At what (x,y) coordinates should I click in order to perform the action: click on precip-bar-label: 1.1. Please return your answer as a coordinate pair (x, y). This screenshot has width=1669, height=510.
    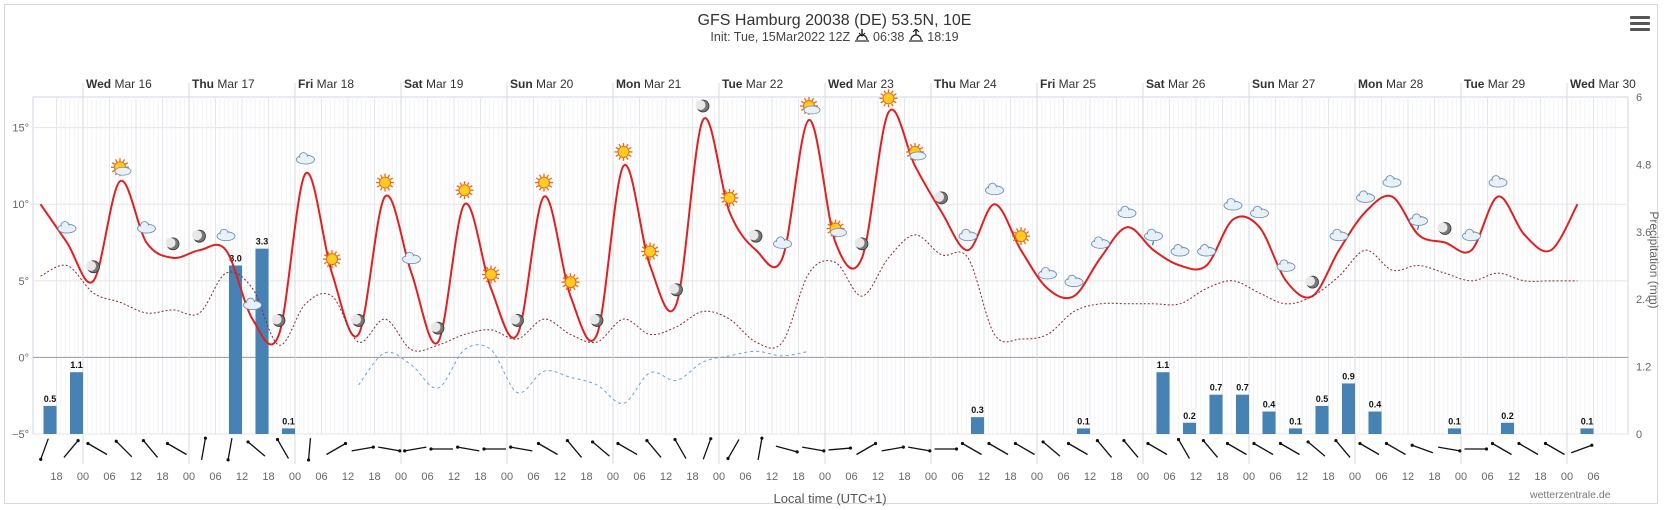
    Looking at the image, I should click on (1163, 365).